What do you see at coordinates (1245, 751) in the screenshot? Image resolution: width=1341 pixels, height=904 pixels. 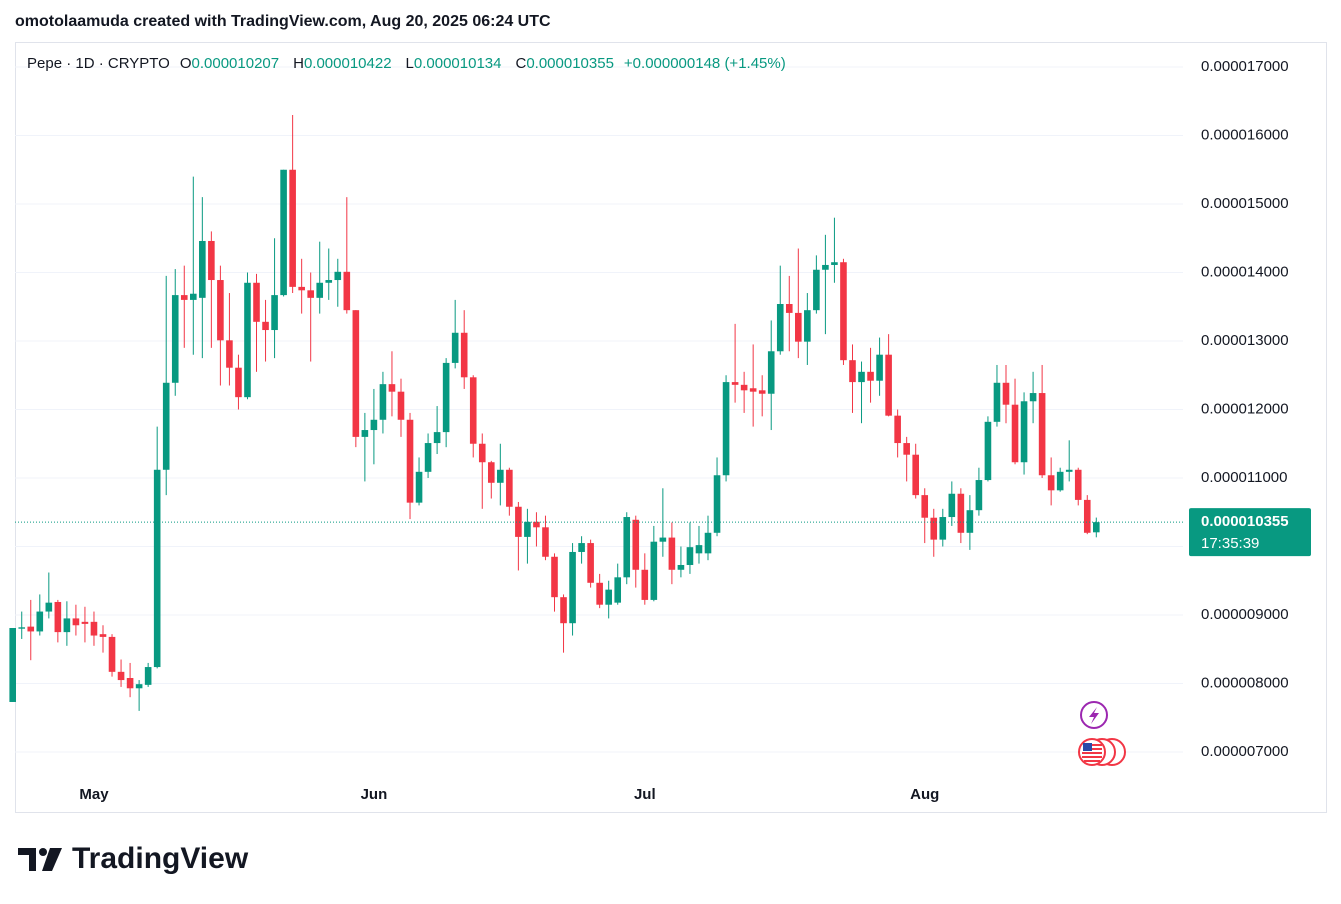 I see `y-tick-label: 0.000007000` at bounding box center [1245, 751].